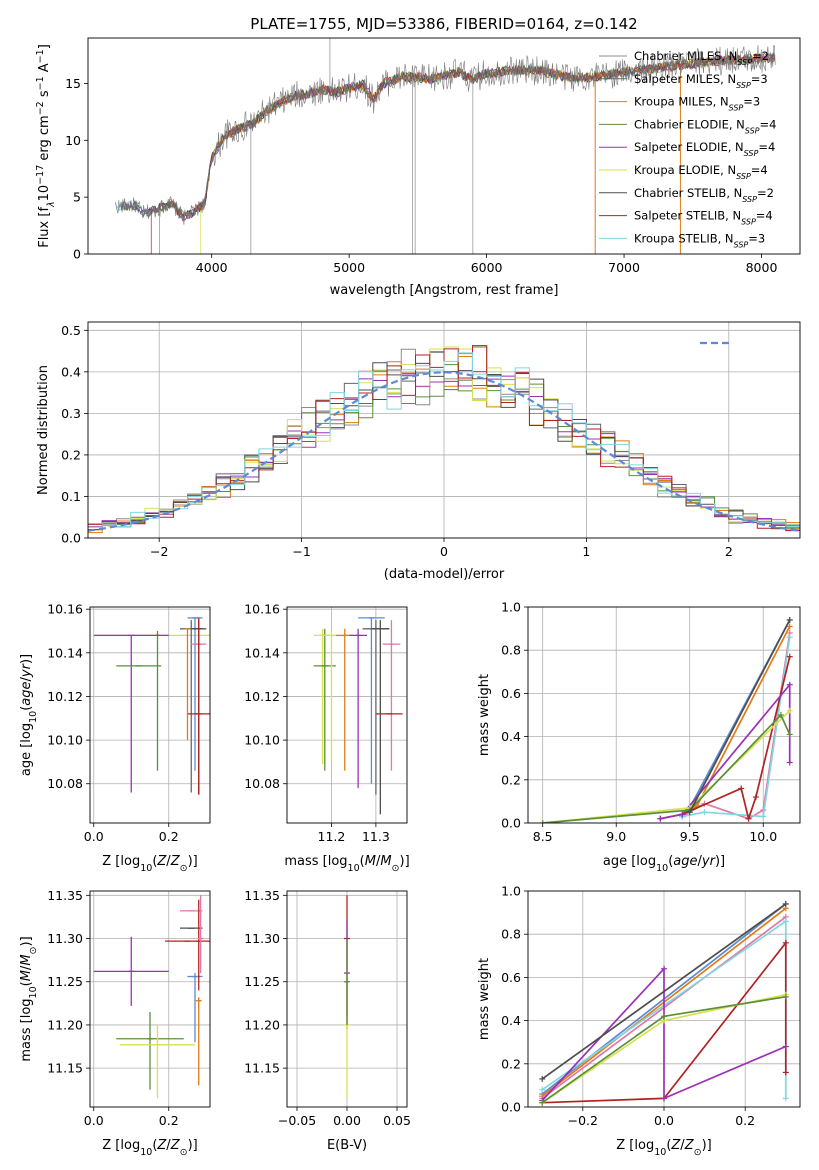 This screenshot has height=1170, width=819. I want to click on observed-spectrum, so click(445, 135).